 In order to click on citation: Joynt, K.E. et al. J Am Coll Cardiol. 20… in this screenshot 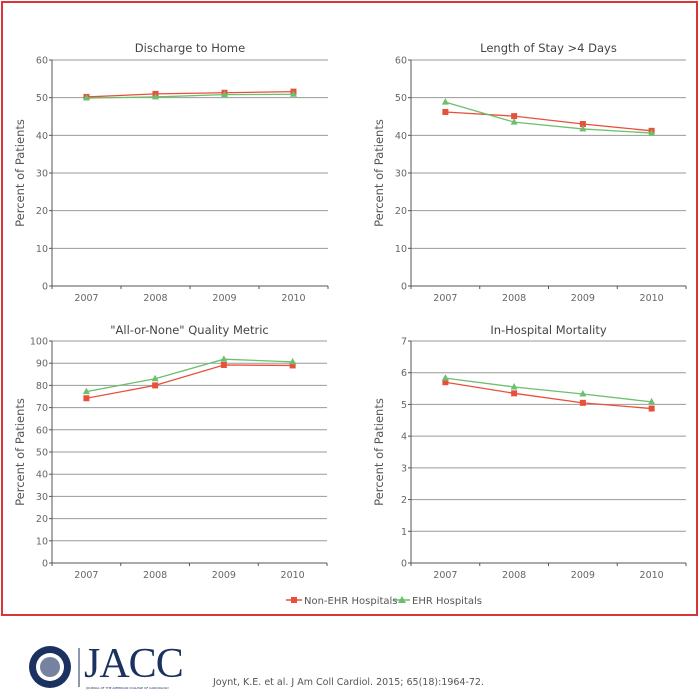, I will do `click(348, 682)`.